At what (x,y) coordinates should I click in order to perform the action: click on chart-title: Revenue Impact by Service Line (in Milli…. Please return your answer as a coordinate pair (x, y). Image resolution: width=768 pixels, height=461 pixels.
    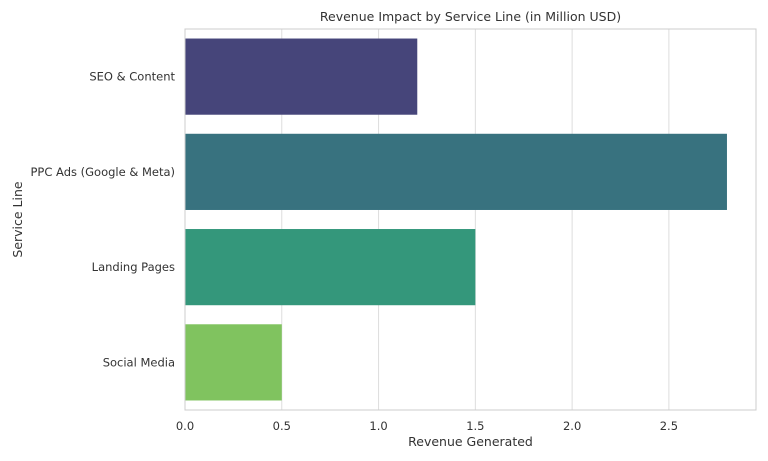
    Looking at the image, I should click on (470, 16).